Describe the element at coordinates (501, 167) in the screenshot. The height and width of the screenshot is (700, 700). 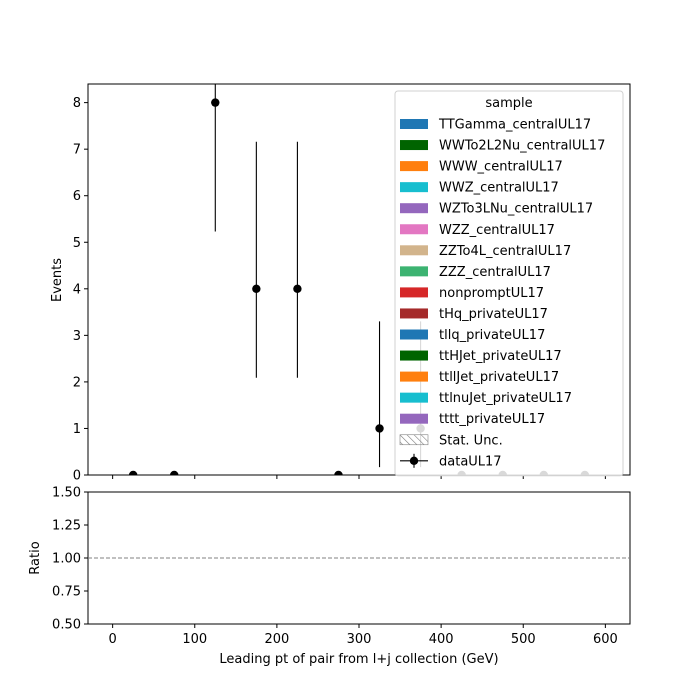
I see `legend-label: WWW_centralUL17` at that location.